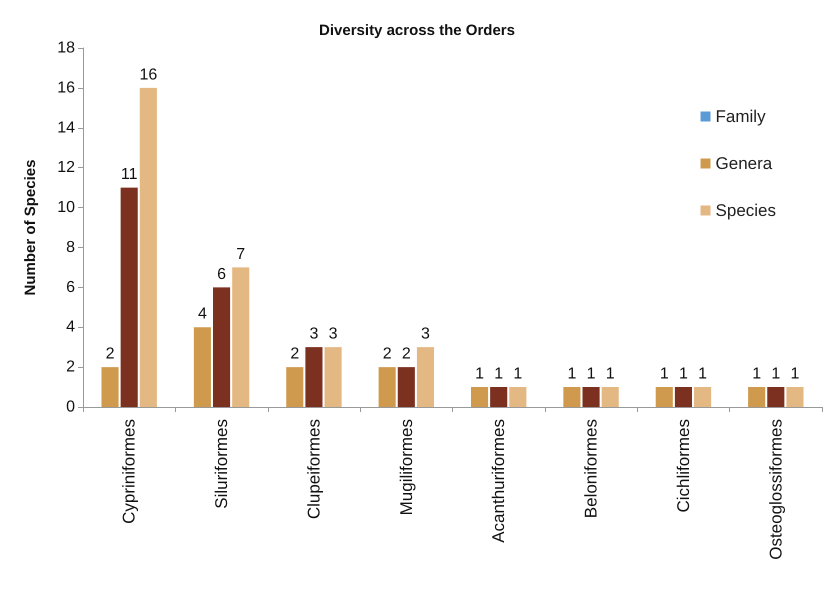 The width and height of the screenshot is (834, 611). What do you see at coordinates (222, 464) in the screenshot?
I see `x-tick-label: Siluriformes` at bounding box center [222, 464].